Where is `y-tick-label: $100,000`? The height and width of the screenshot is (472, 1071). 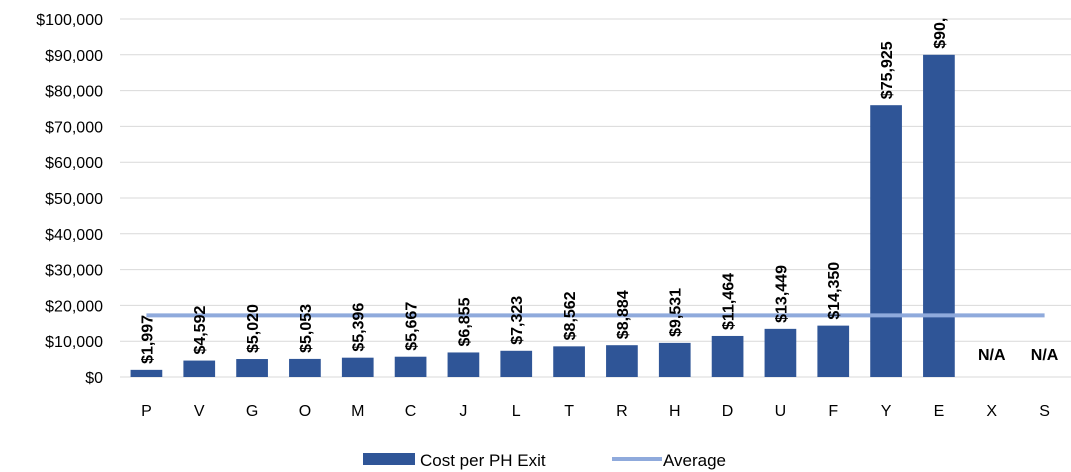 y-tick-label: $100,000 is located at coordinates (69, 20).